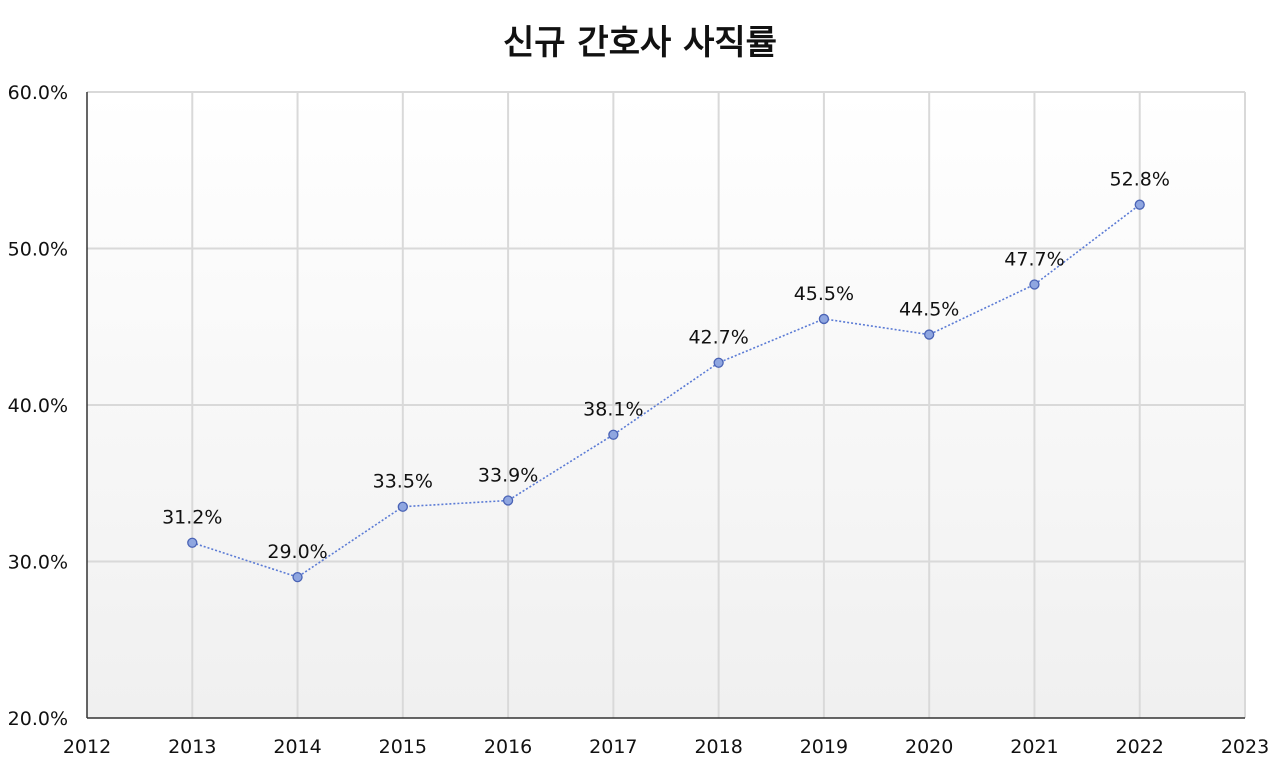 The height and width of the screenshot is (767, 1280). I want to click on data-label: 38.1%, so click(613, 410).